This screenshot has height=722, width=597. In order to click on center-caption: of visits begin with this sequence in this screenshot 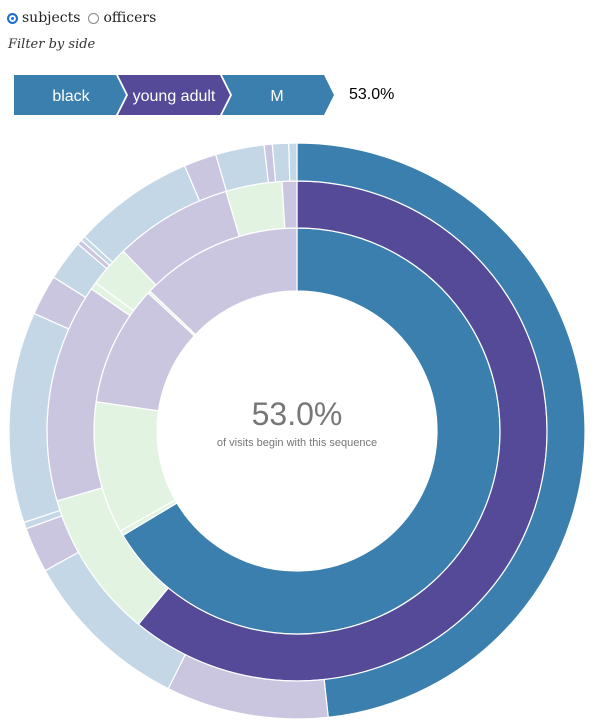, I will do `click(297, 443)`.